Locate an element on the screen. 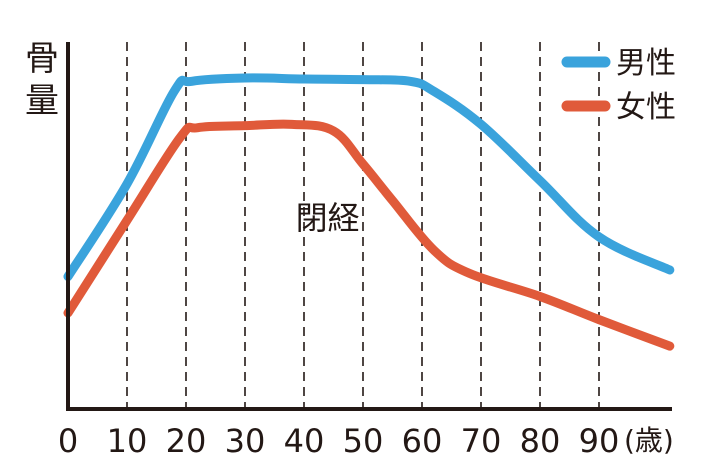 The image size is (712, 466). x-axis-unit: (歳) is located at coordinates (649, 440).